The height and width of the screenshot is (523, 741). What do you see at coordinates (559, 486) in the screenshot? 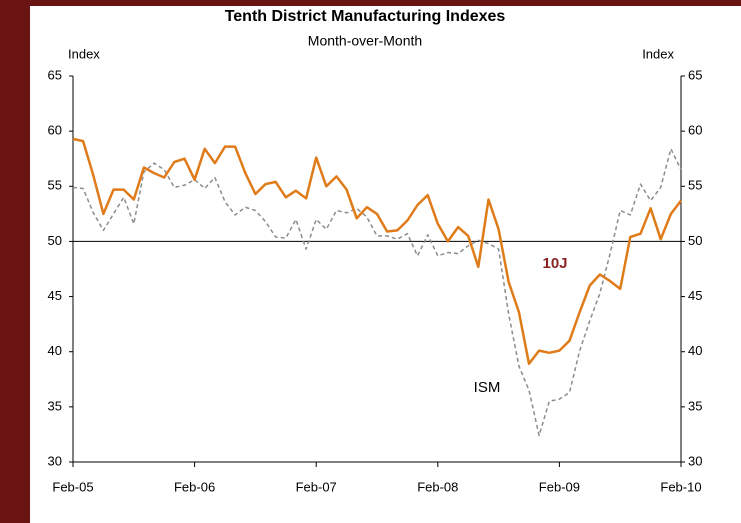
I see `x-tick-label: Feb-09` at bounding box center [559, 486].